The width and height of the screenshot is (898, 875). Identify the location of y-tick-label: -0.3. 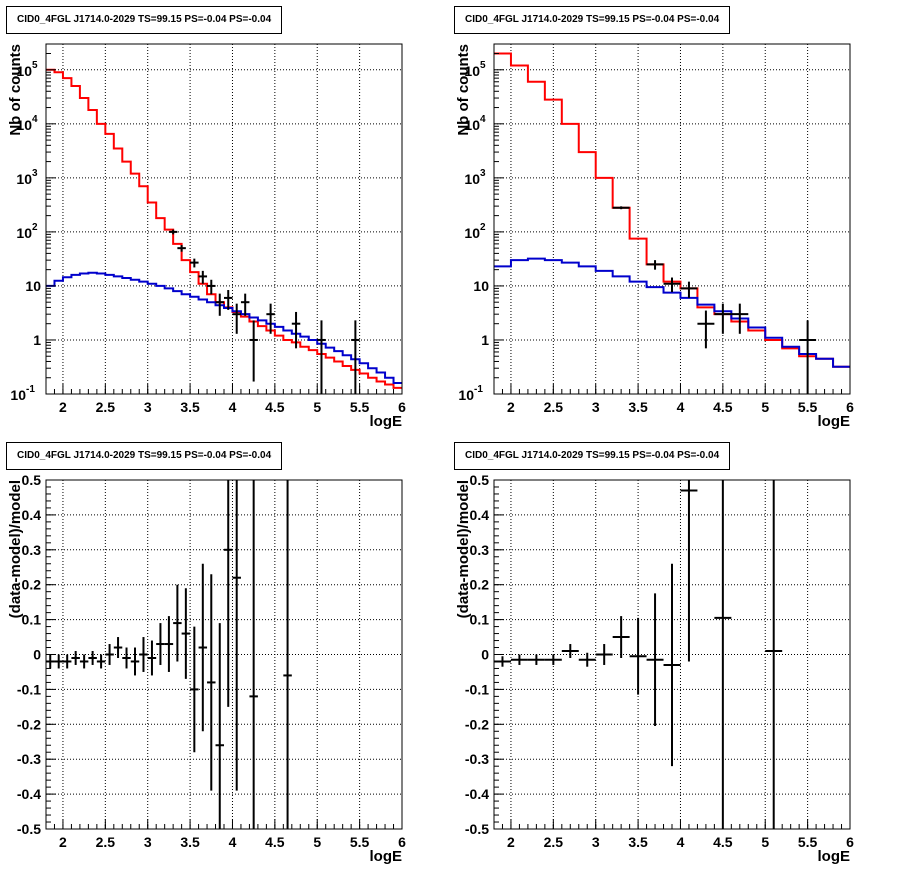
(477, 759).